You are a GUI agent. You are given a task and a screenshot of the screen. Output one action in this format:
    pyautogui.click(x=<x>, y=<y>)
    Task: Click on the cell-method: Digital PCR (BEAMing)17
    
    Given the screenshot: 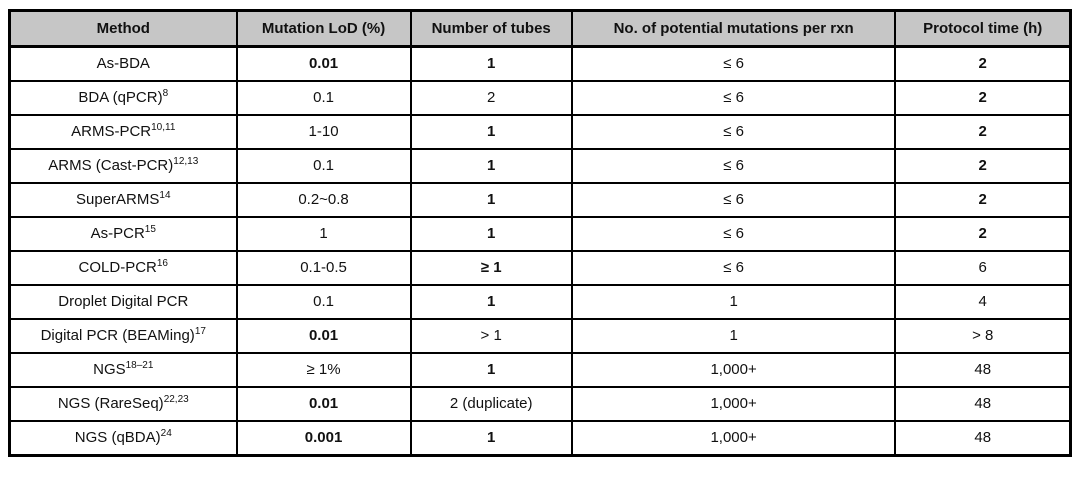 What is the action you would take?
    pyautogui.click(x=123, y=336)
    